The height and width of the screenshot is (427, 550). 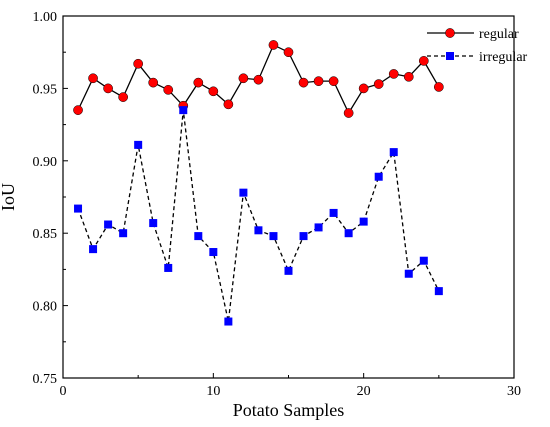 What do you see at coordinates (477, 46) in the screenshot?
I see `legend: regular irregular` at bounding box center [477, 46].